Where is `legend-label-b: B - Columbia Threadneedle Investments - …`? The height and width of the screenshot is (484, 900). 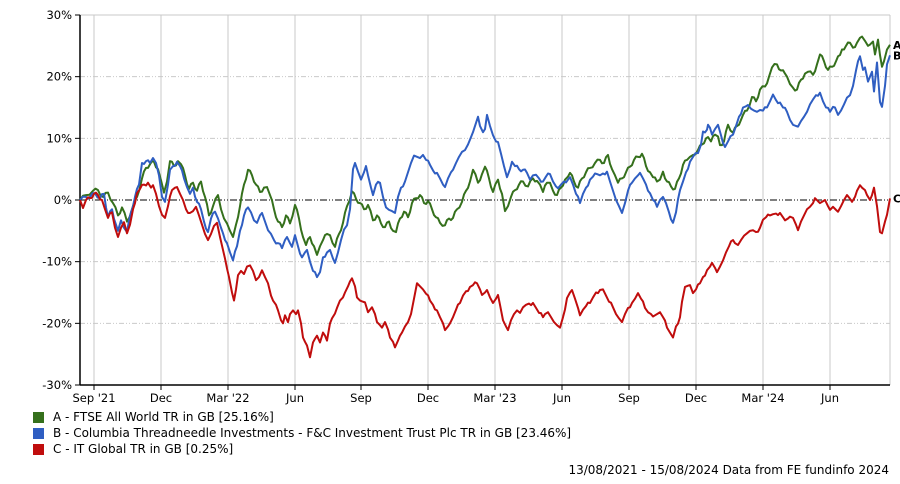
legend-label-b: B - Columbia Threadneedle Investments - … is located at coordinates (312, 433).